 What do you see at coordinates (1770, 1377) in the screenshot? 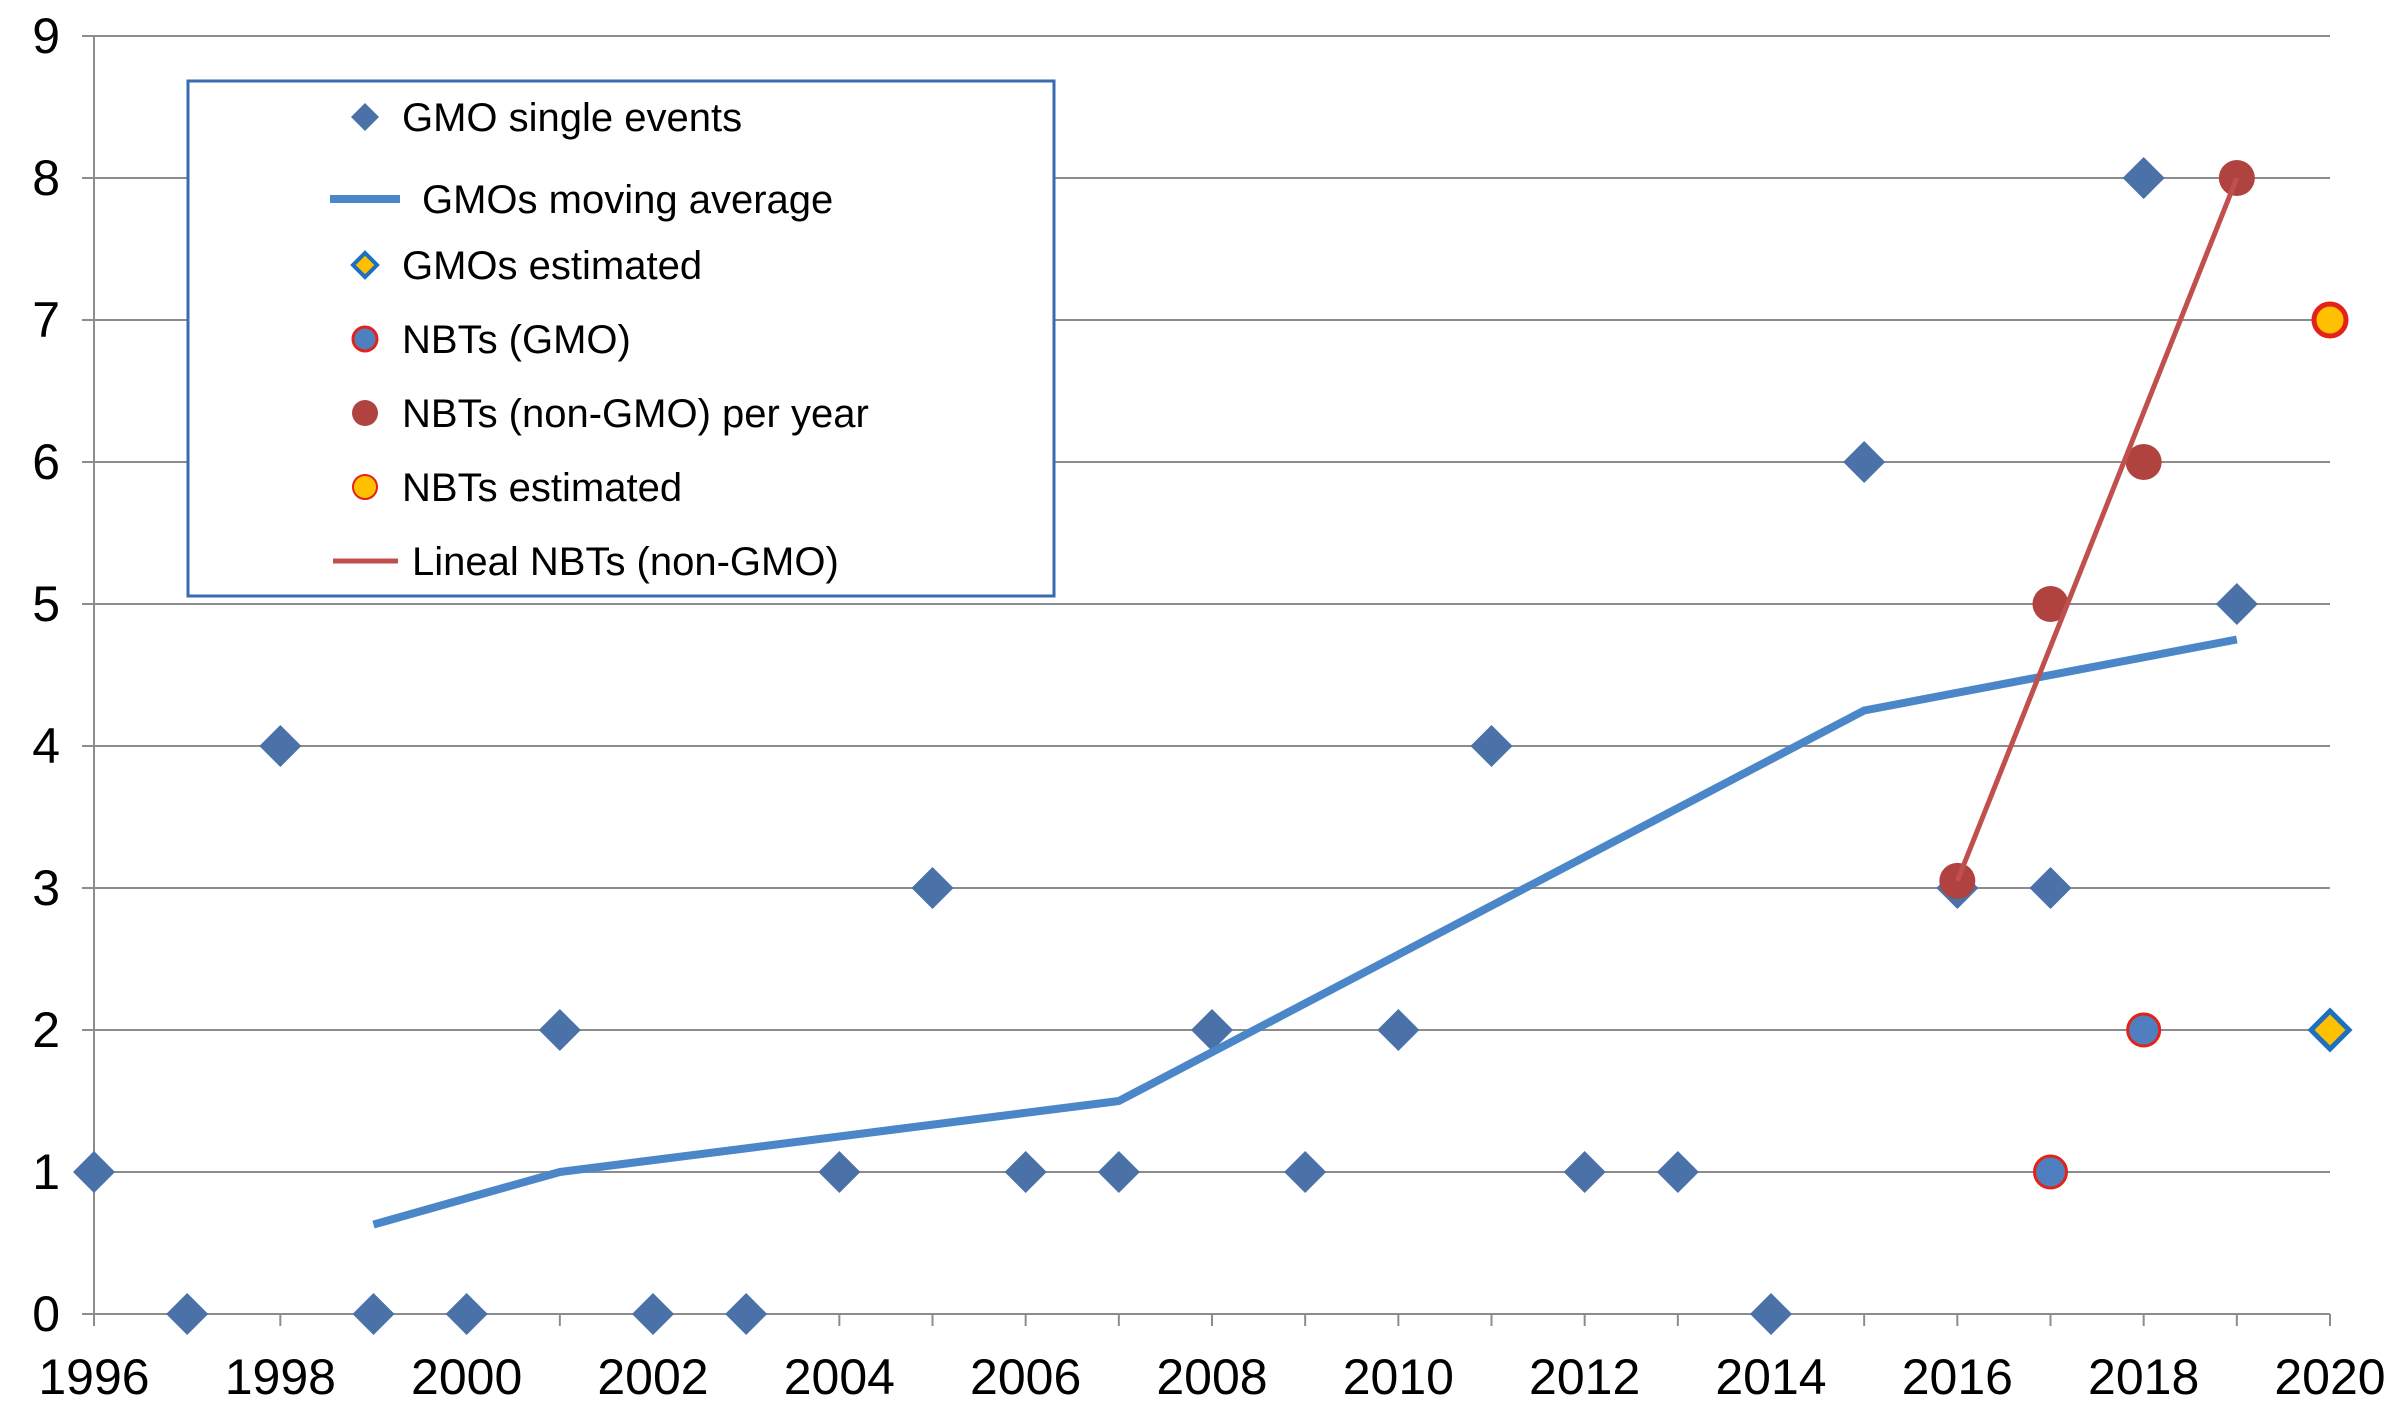
I see `x-tick-label: 2014` at bounding box center [1770, 1377].